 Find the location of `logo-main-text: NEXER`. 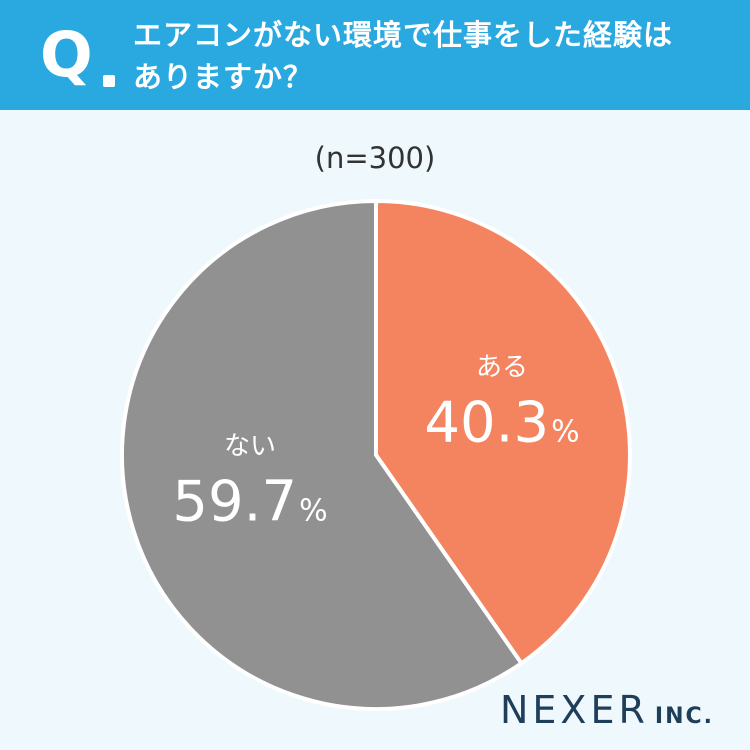

logo-main-text: NEXER is located at coordinates (574, 710).